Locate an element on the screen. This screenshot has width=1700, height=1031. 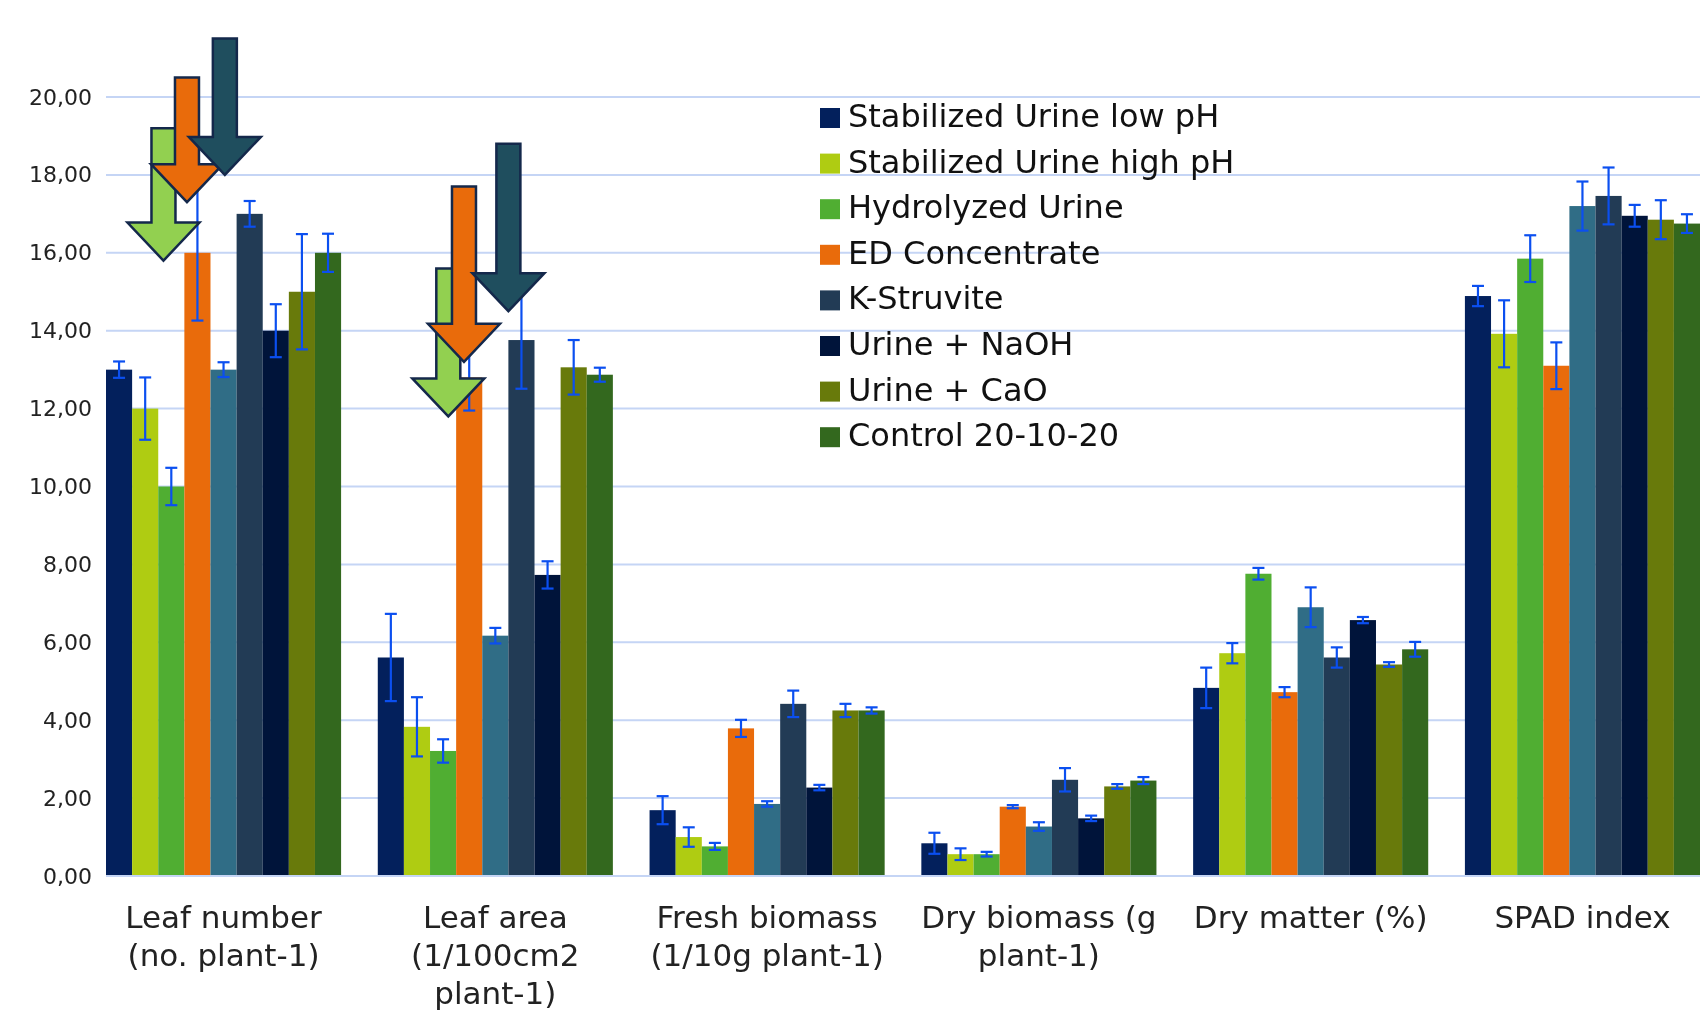
legend-label: Control 20-10-20 is located at coordinates (984, 435).